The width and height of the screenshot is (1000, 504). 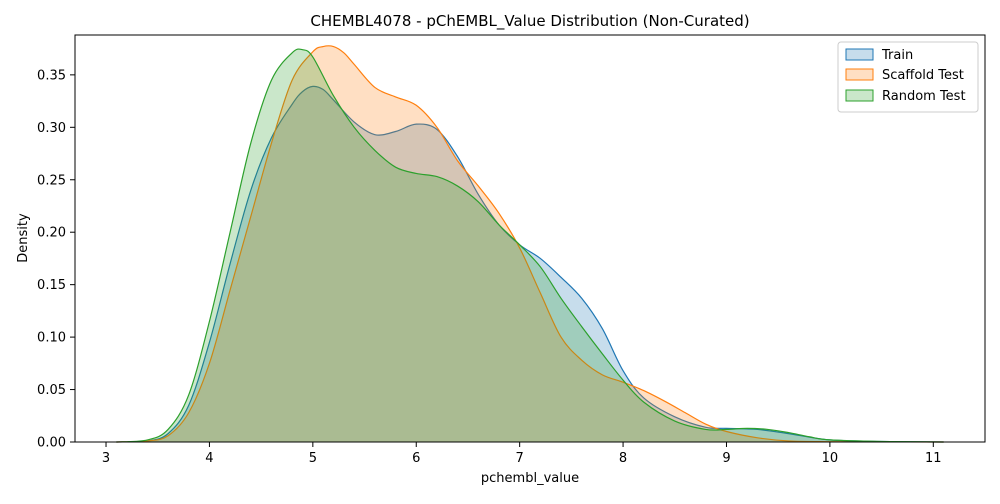 I want to click on y-tick-label: 0.05, so click(x=51, y=390).